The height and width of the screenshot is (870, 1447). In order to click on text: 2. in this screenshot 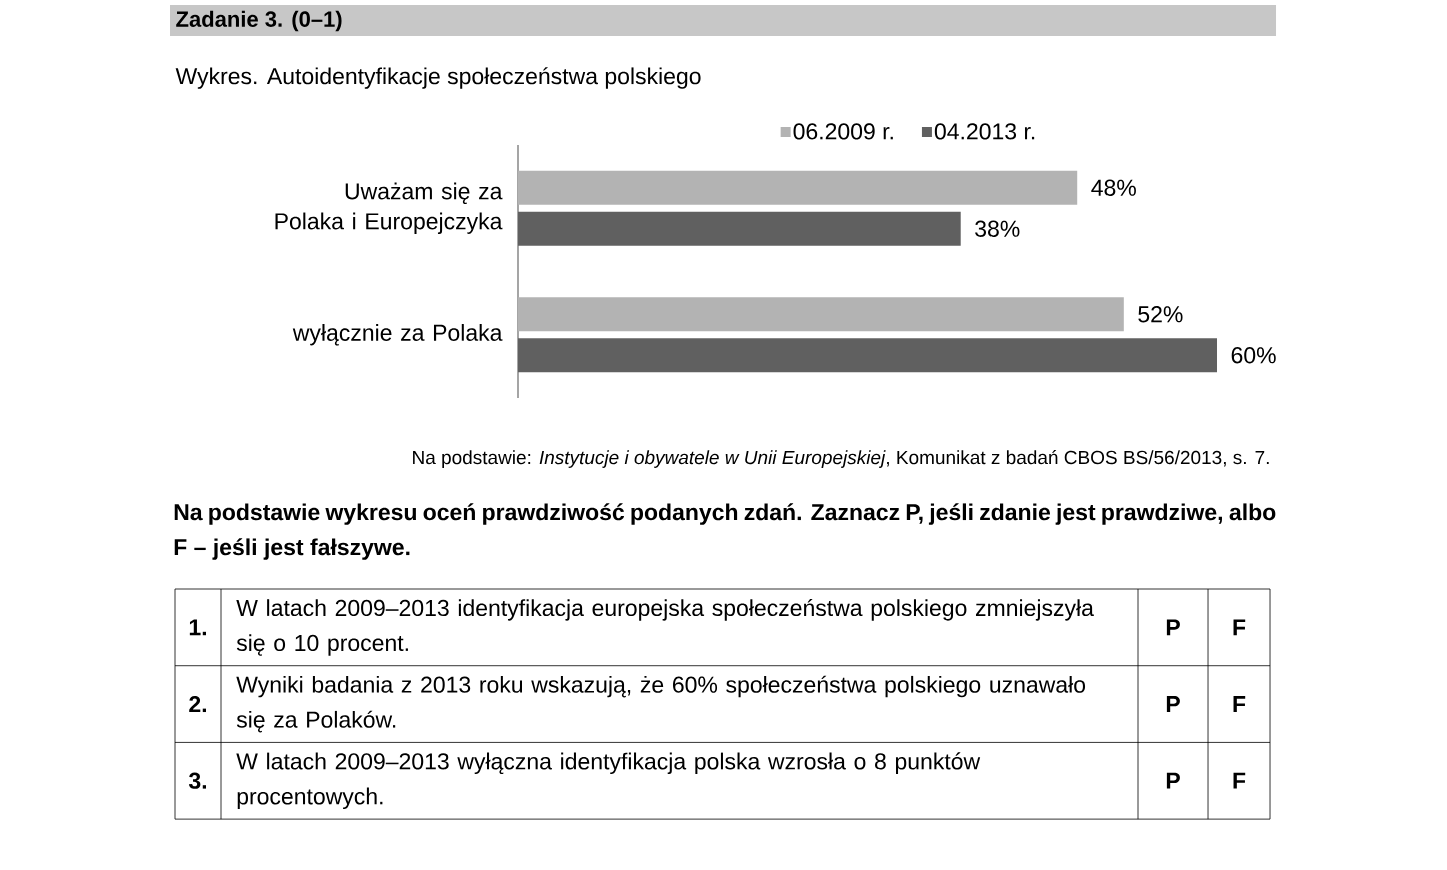, I will do `click(198, 704)`.